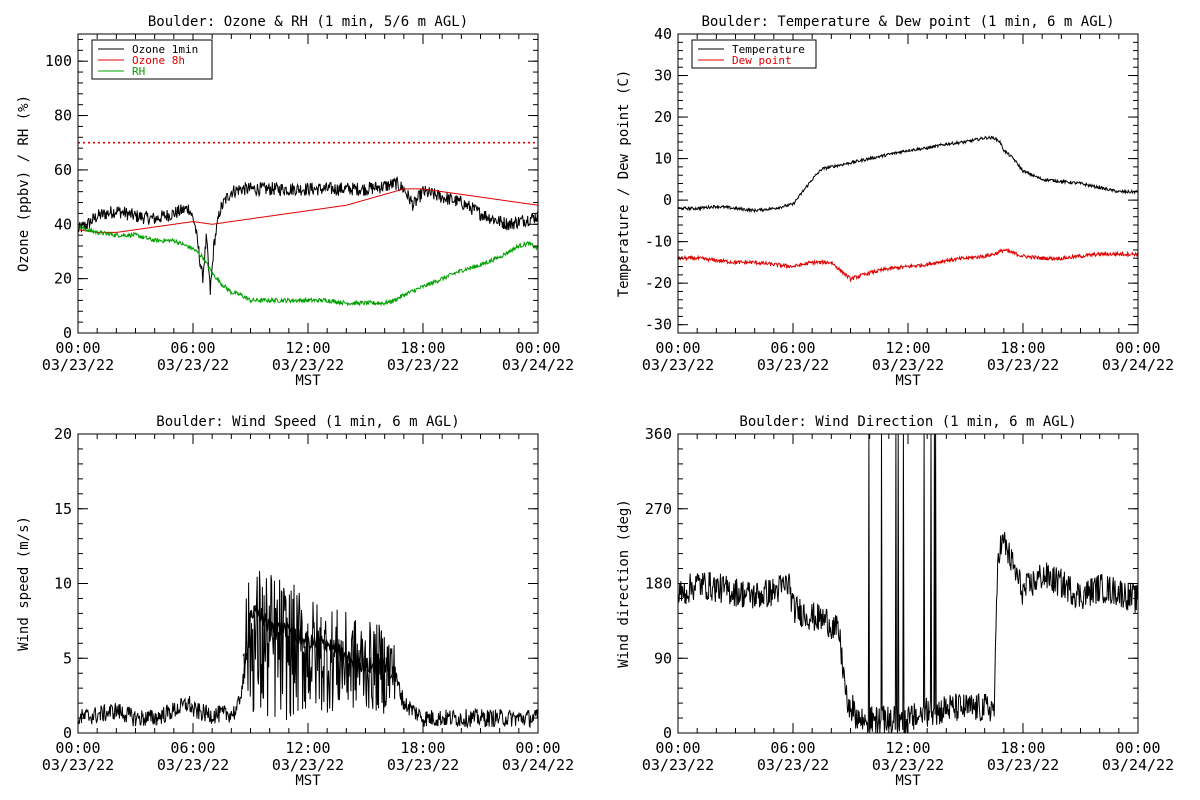  What do you see at coordinates (319, 645) in the screenshot?
I see `series-line-gusts` at bounding box center [319, 645].